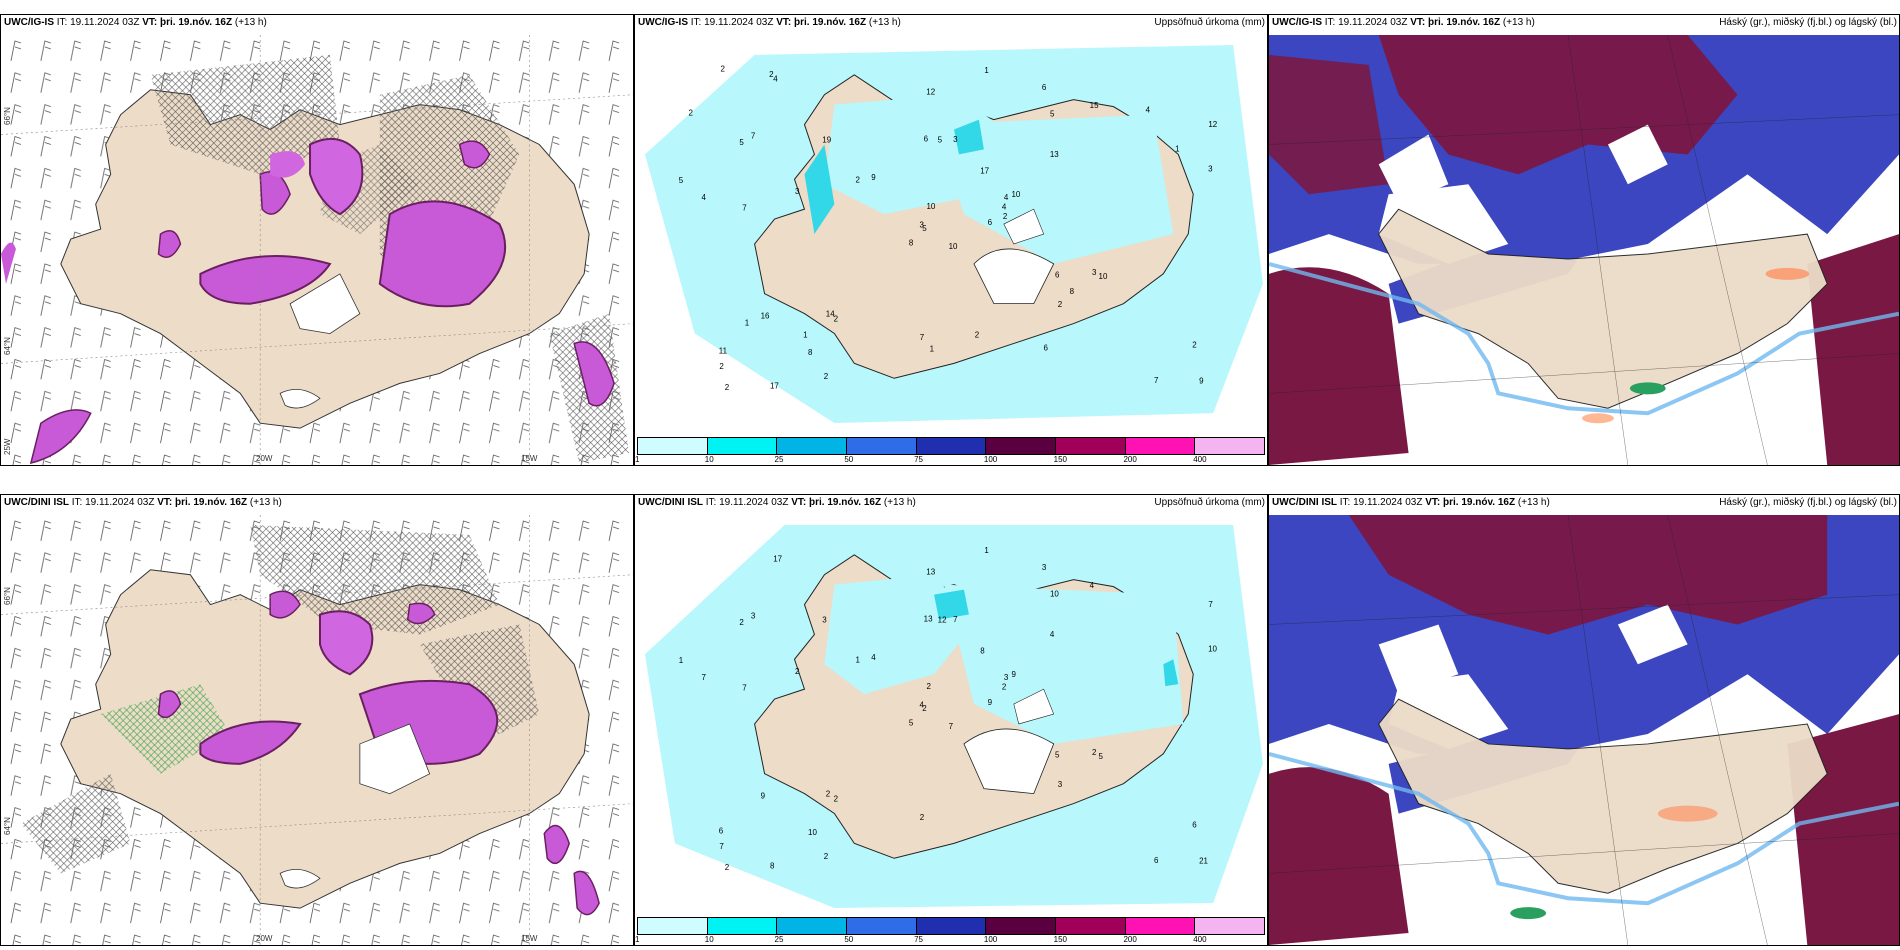 The height and width of the screenshot is (950, 1900). Describe the element at coordinates (1203, 860) in the screenshot. I see `precip-value-label: 21` at that location.